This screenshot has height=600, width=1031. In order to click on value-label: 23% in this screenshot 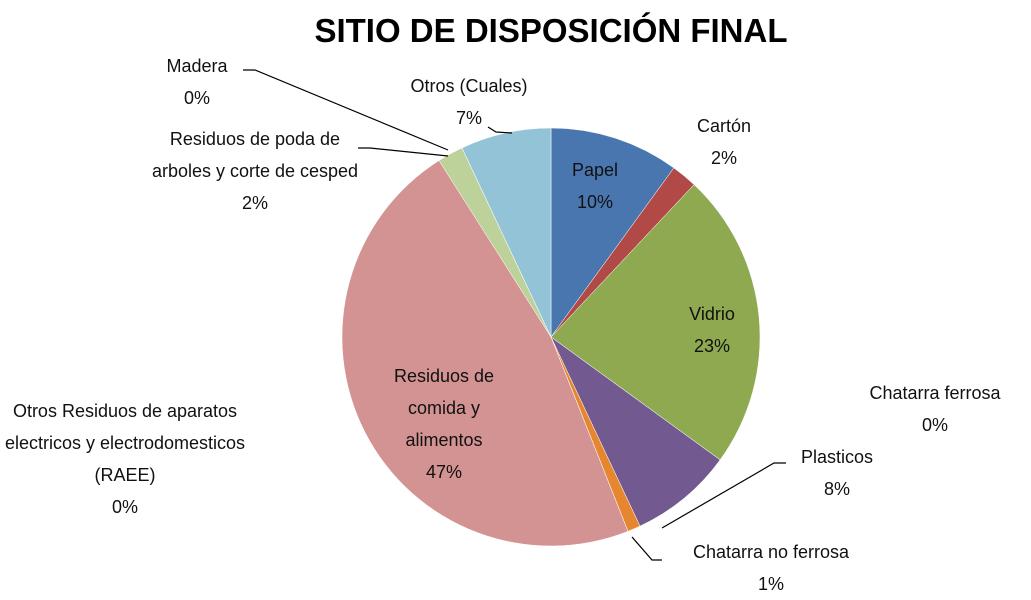, I will do `click(712, 346)`.